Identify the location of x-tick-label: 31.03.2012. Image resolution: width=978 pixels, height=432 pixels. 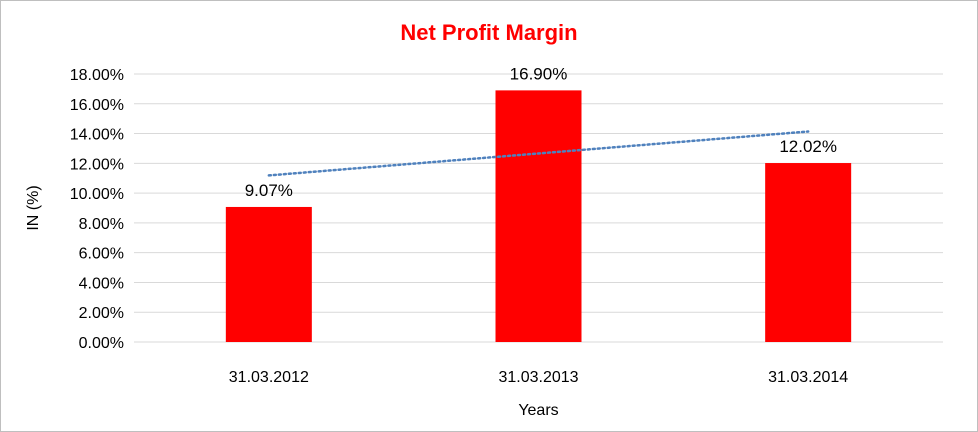
(269, 377).